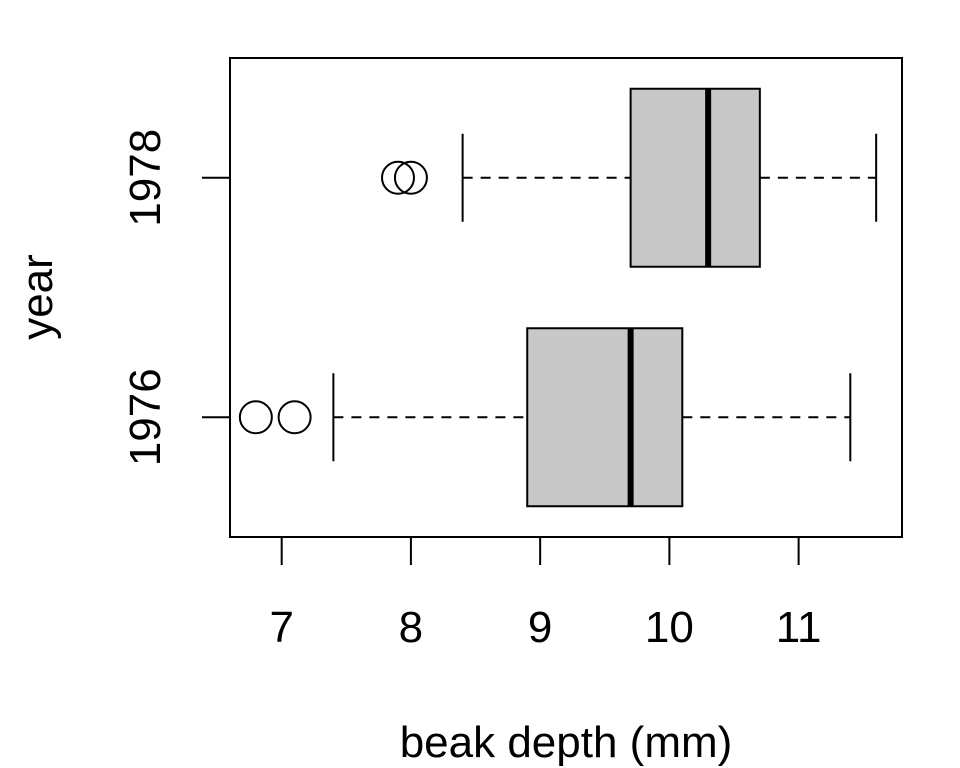  What do you see at coordinates (545, 594) in the screenshot?
I see `x-axis: 7 8 9 10 11` at bounding box center [545, 594].